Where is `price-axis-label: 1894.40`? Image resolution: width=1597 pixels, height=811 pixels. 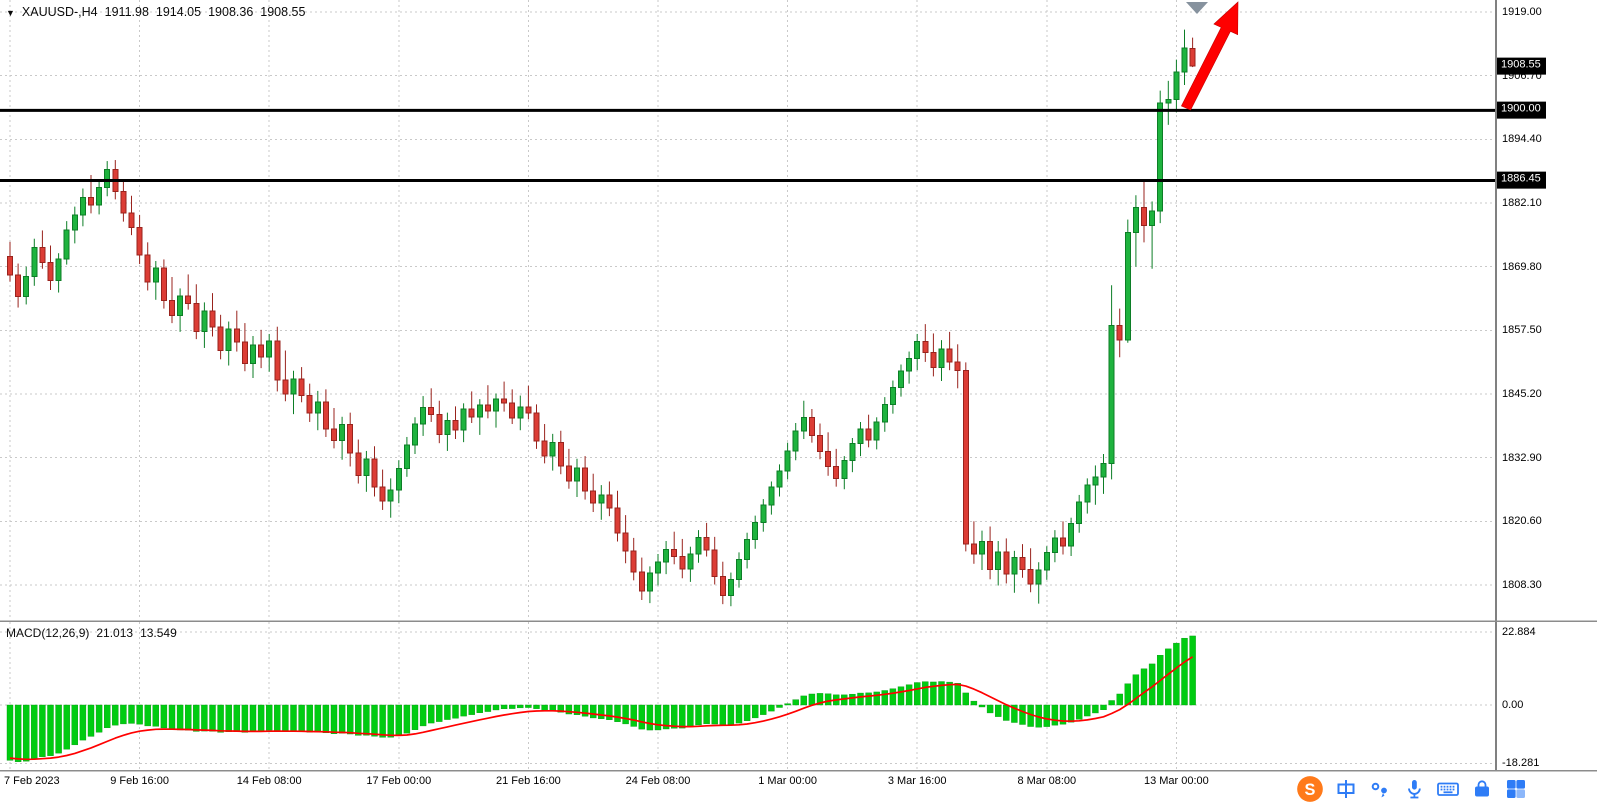 price-axis-label: 1894.40 is located at coordinates (1522, 139).